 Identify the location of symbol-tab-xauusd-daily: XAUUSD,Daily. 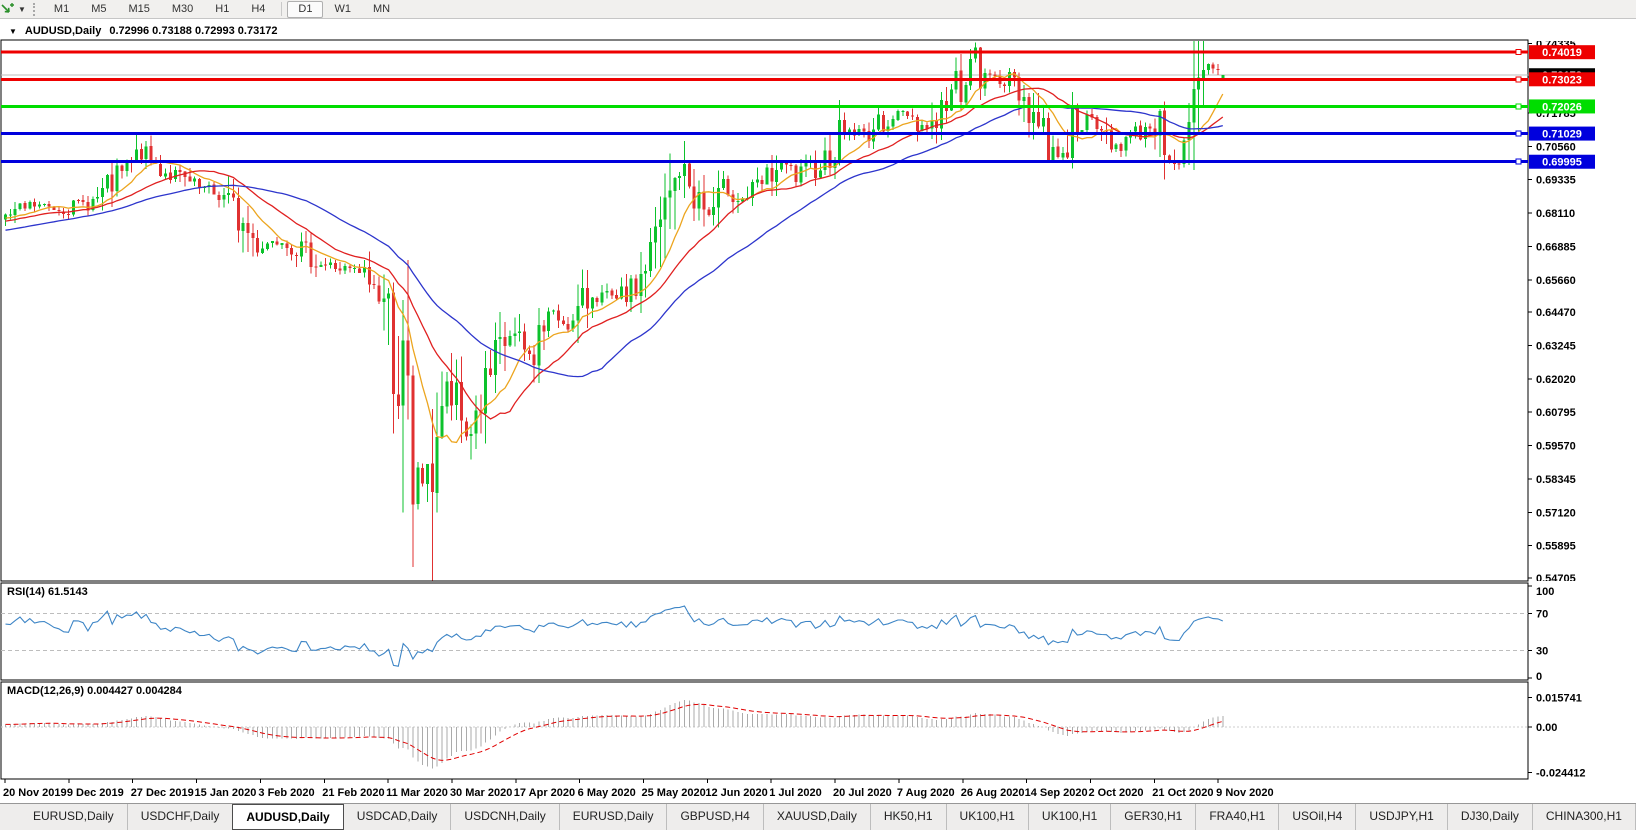
(816, 817).